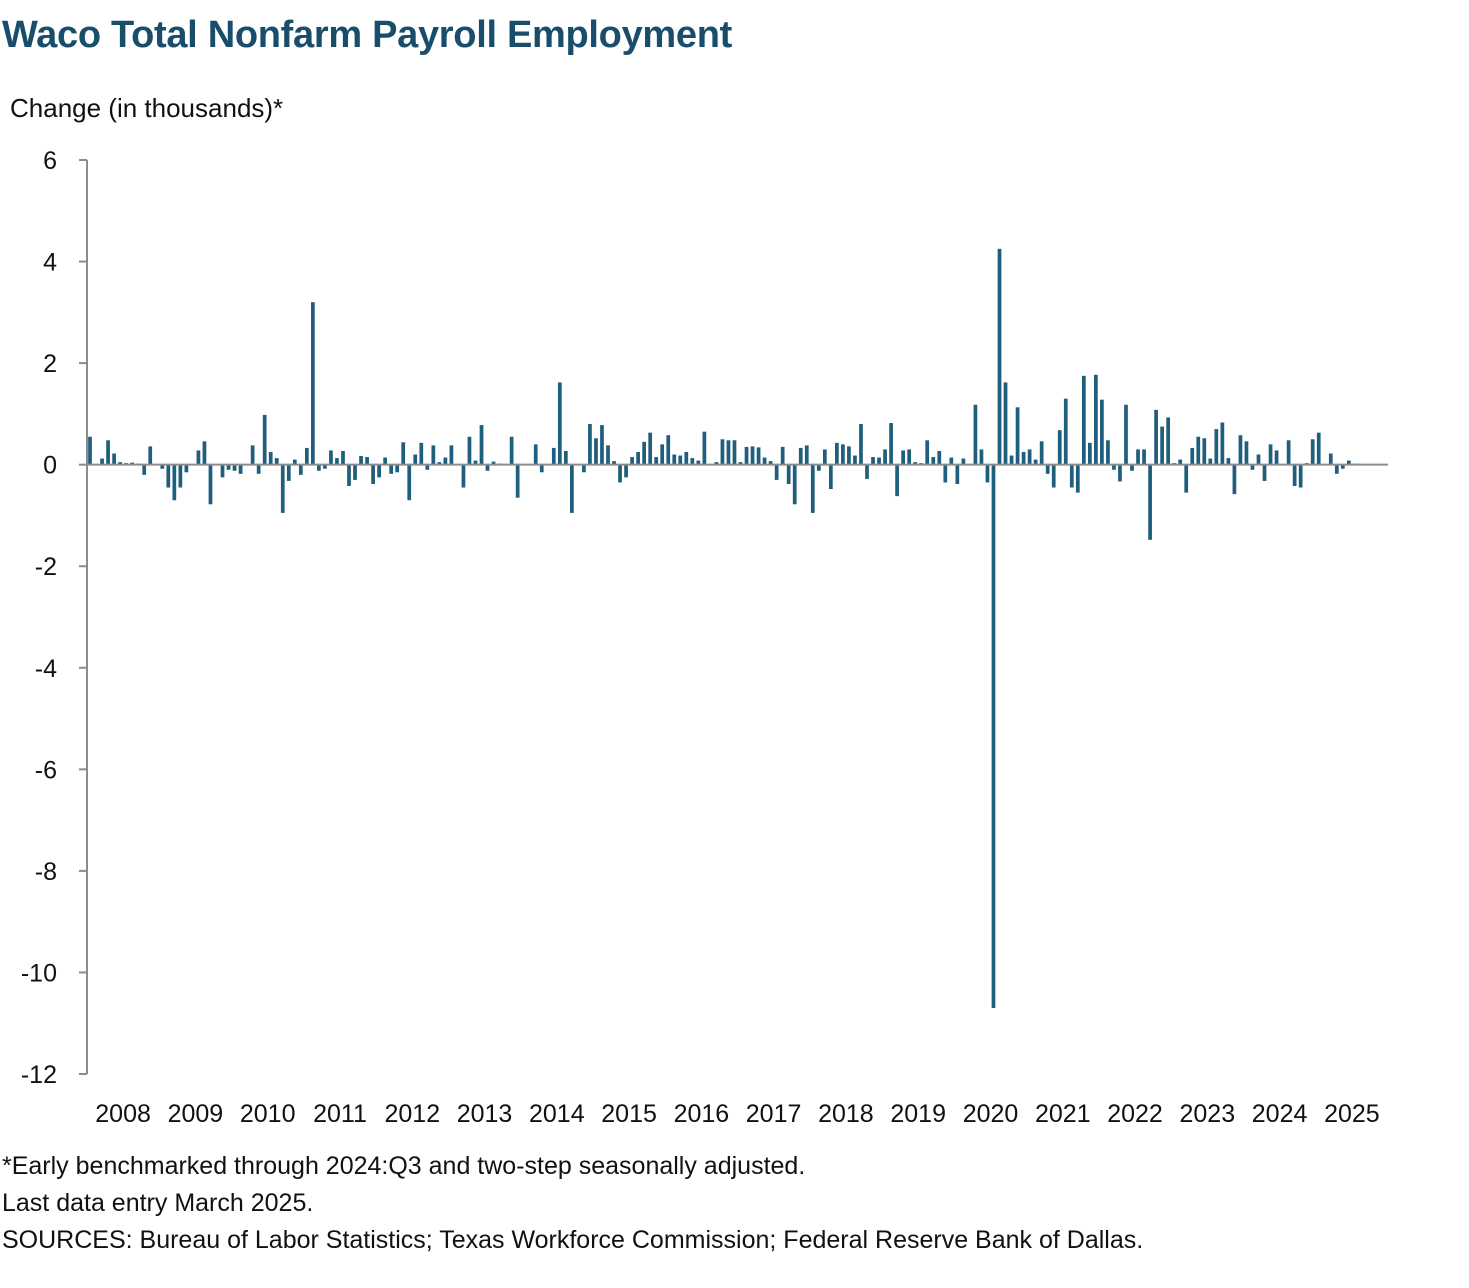 This screenshot has width=1469, height=1288. I want to click on x-tick-label: 2022, so click(1135, 1114).